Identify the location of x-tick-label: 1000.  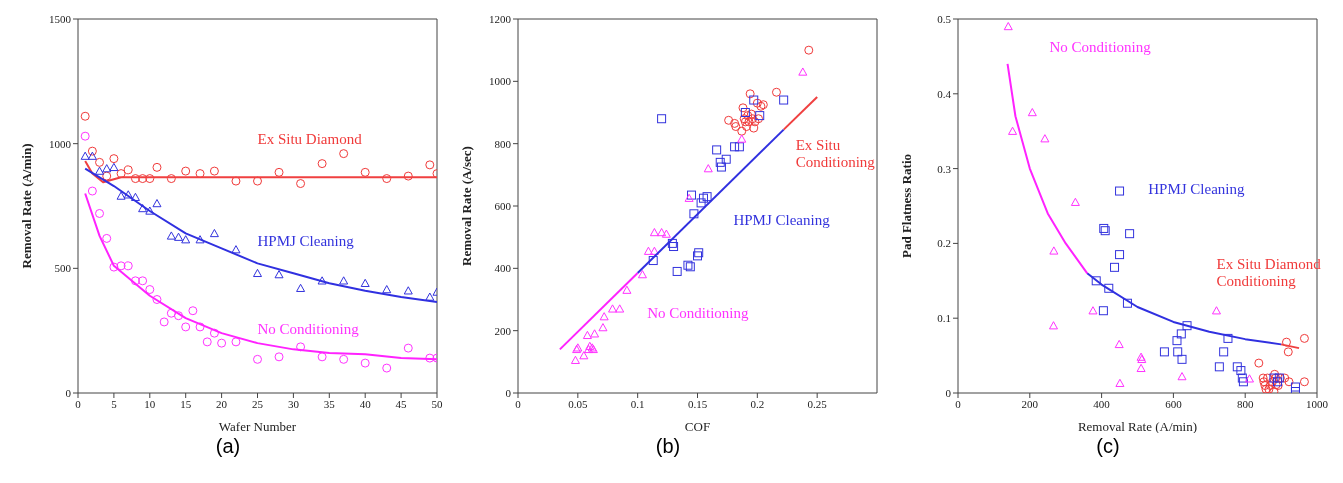
(1317, 403).